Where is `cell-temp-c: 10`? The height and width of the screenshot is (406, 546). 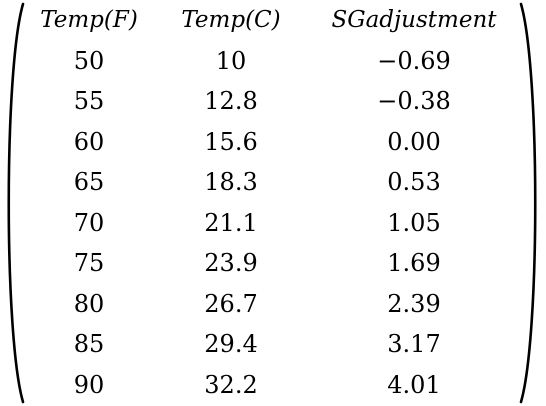 cell-temp-c: 10 is located at coordinates (231, 60).